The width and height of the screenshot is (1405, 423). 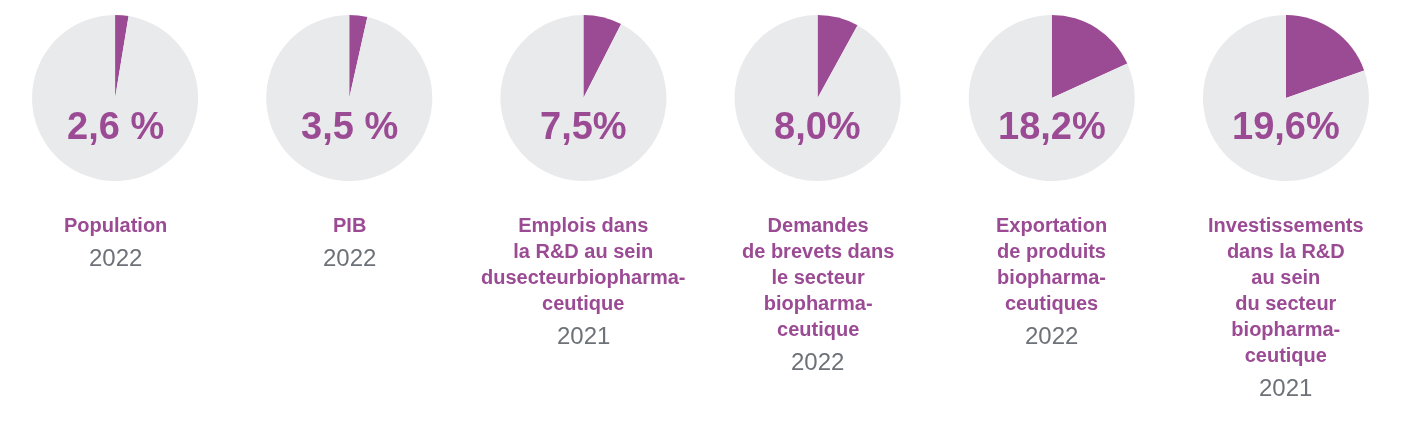 I want to click on text: 3,5 %, so click(x=350, y=126).